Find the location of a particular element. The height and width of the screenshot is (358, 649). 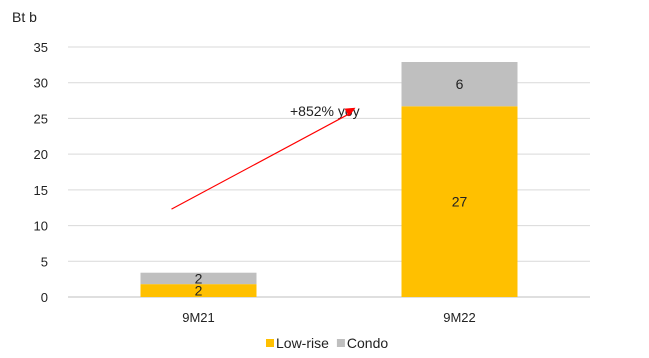

y-tick-label: 10 is located at coordinates (41, 226).